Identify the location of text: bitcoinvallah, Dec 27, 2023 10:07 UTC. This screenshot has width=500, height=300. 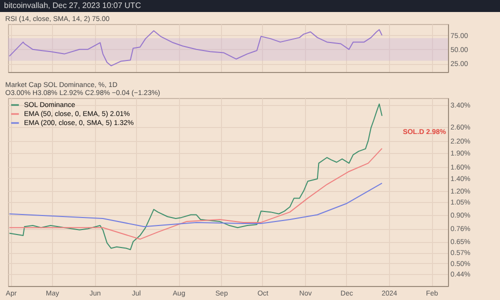
(250, 6).